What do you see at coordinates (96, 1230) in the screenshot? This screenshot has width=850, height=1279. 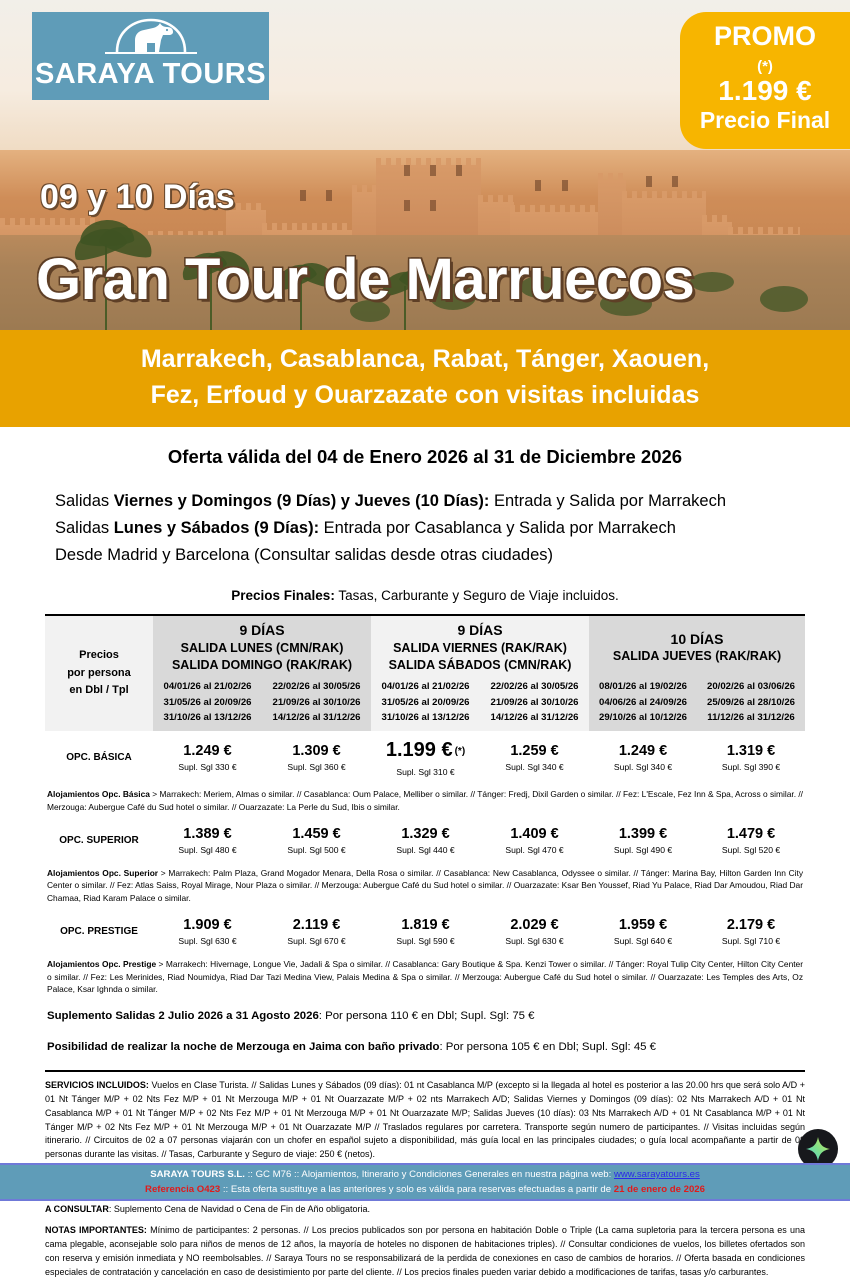 I see `condition-label: NOTAS IMPORTANTES:` at bounding box center [96, 1230].